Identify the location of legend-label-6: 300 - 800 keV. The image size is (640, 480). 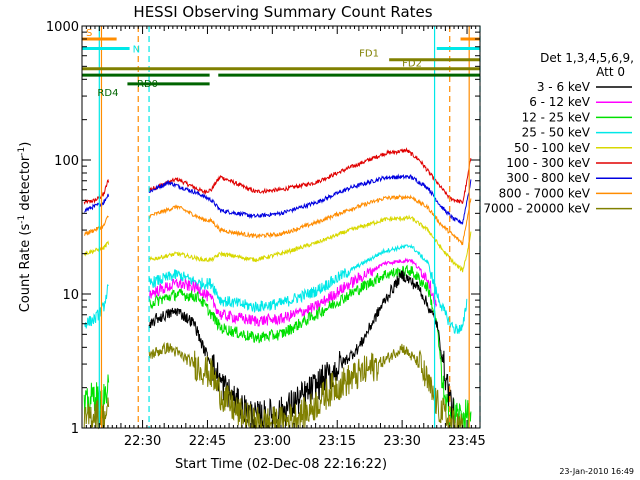
(548, 178).